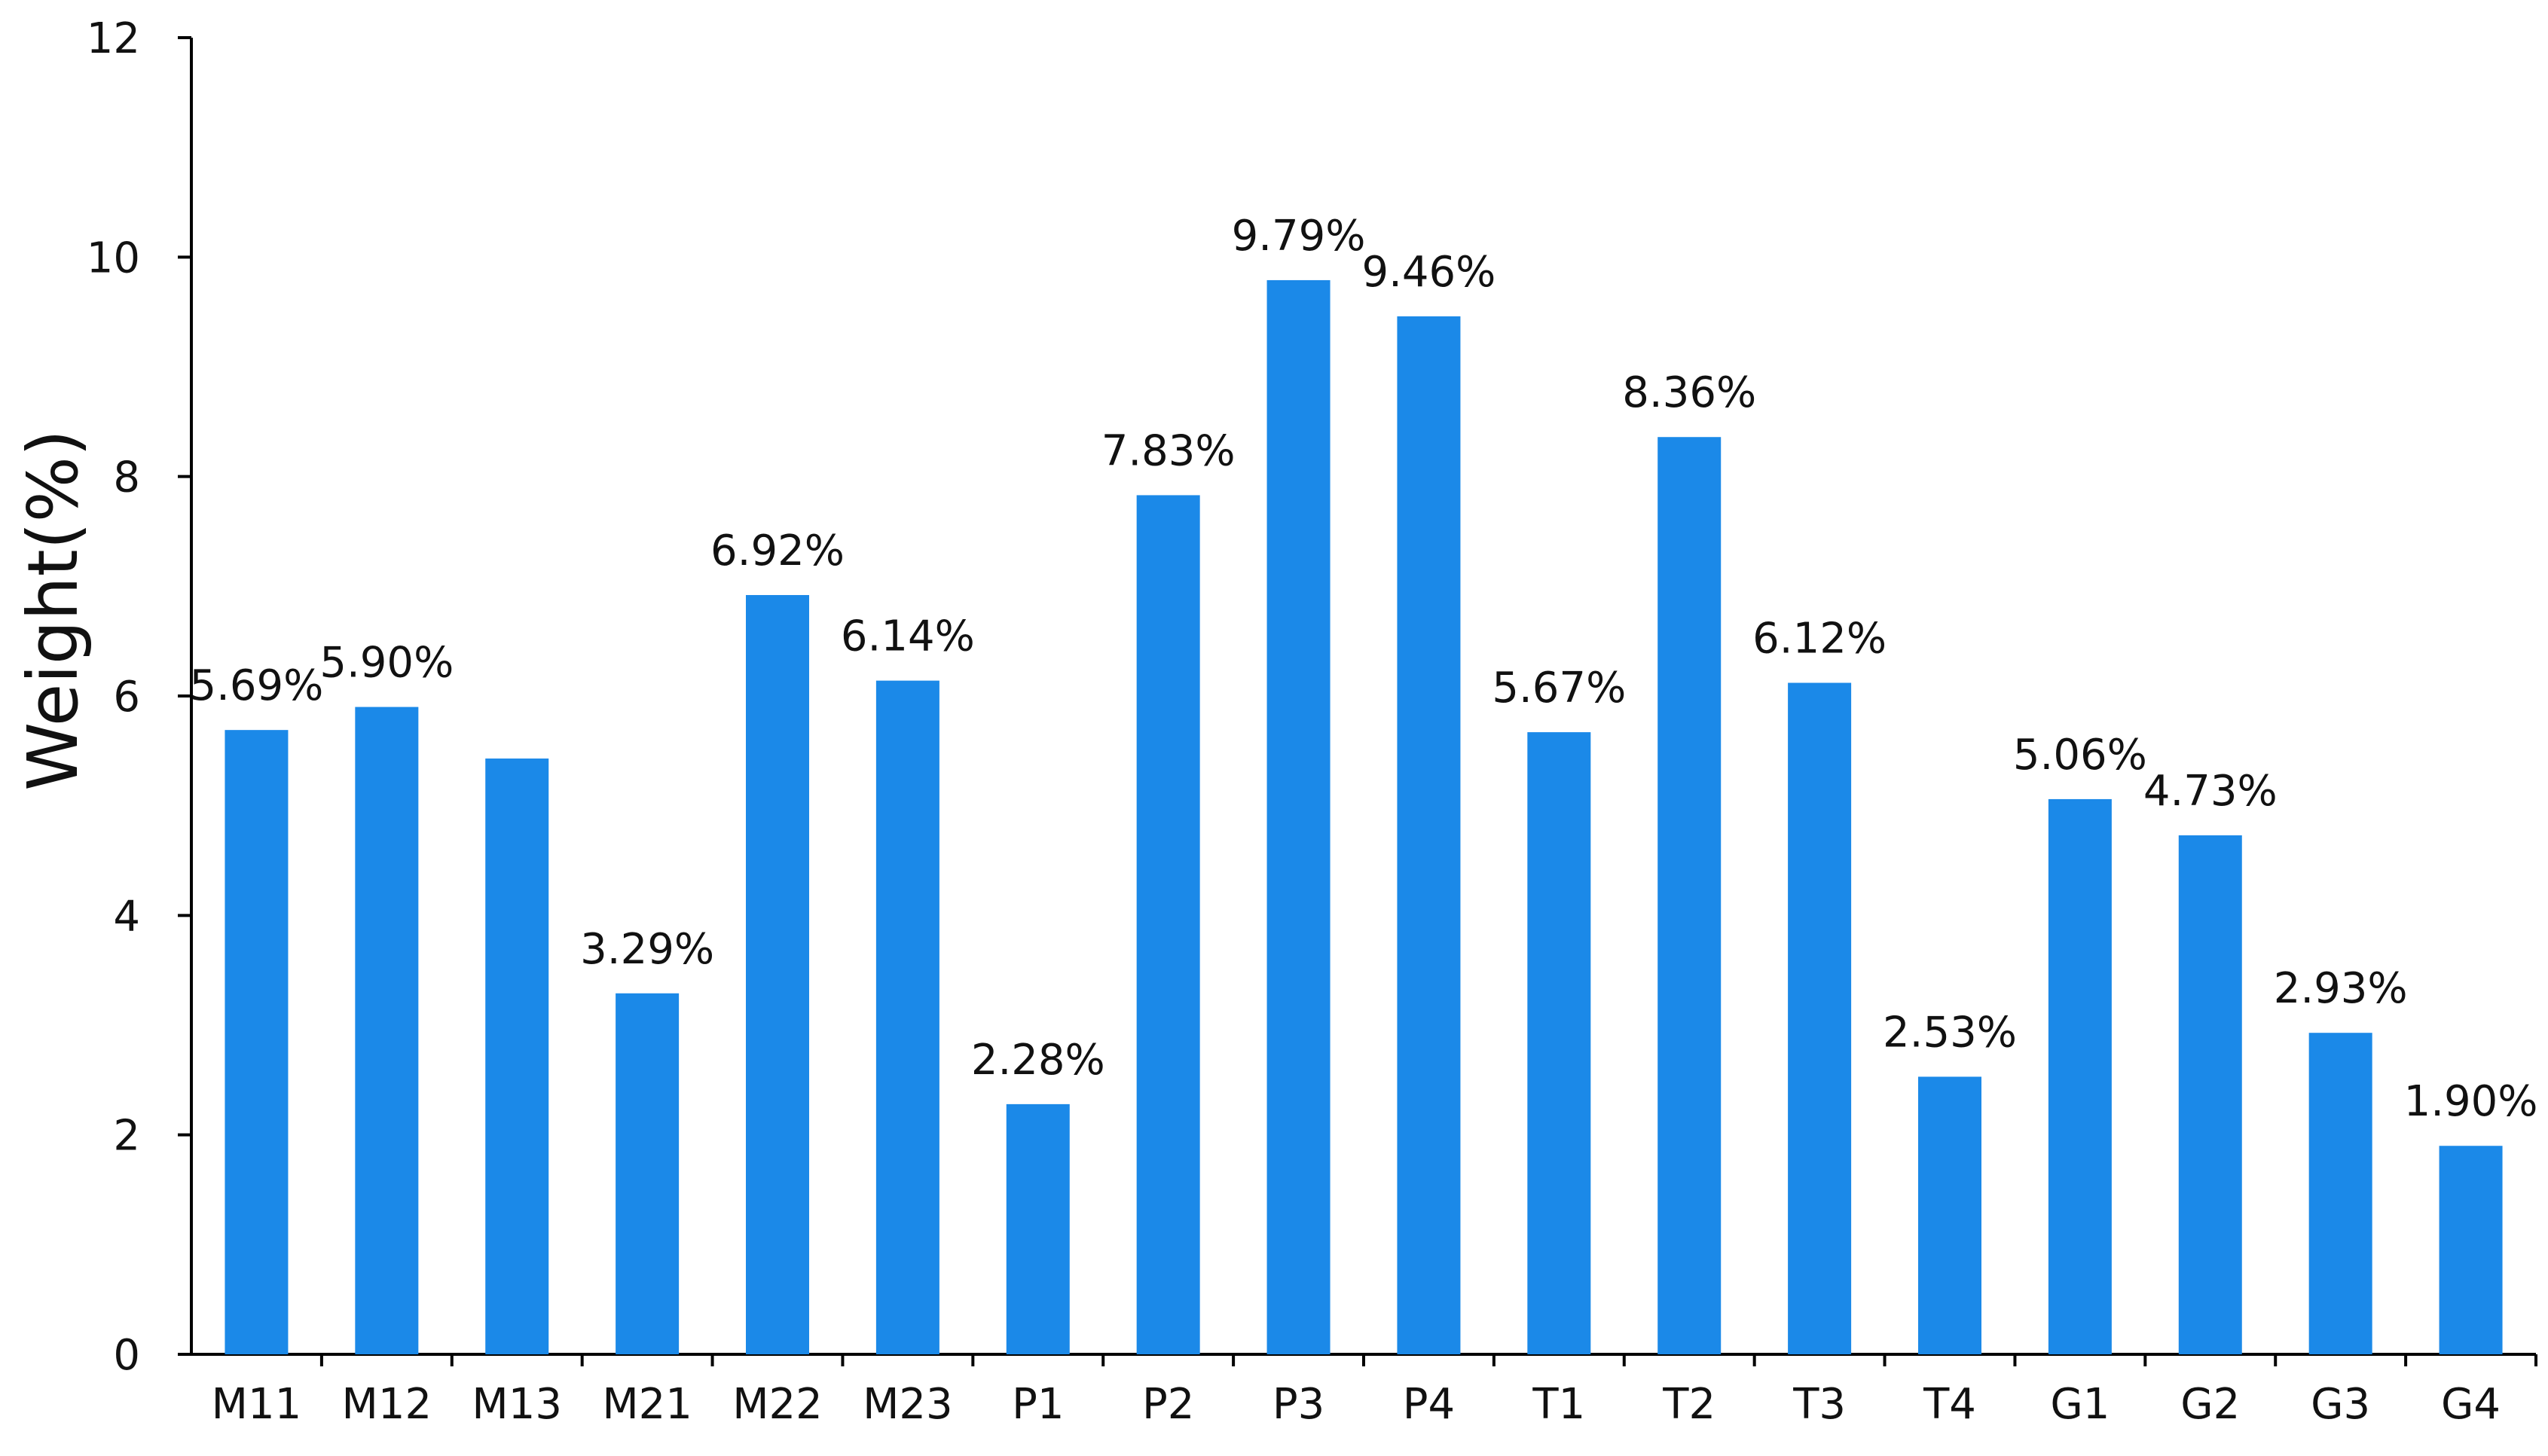 This screenshot has height=1456, width=2548. What do you see at coordinates (1168, 925) in the screenshot?
I see `bar-p2` at bounding box center [1168, 925].